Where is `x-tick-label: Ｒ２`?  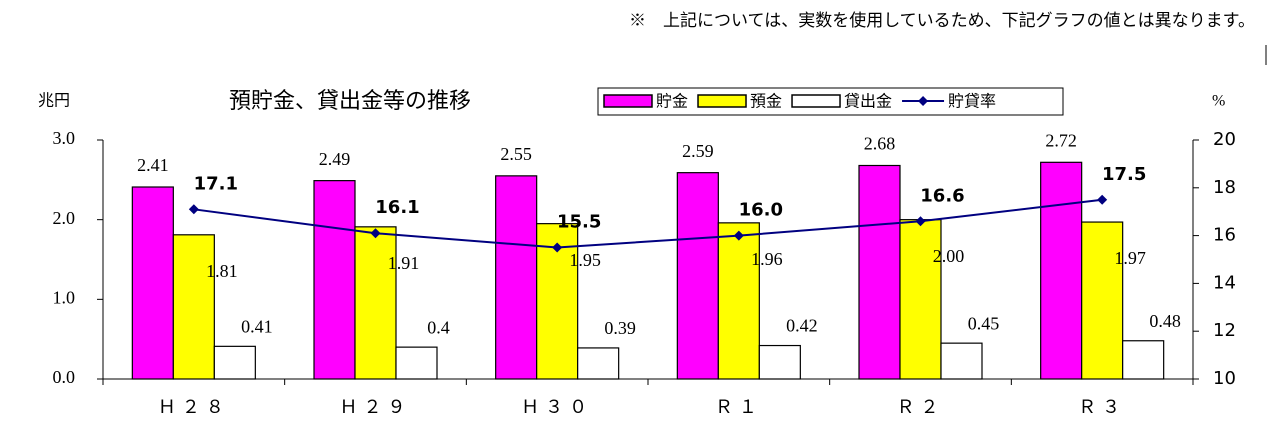
x-tick-label: Ｒ２ is located at coordinates (921, 407).